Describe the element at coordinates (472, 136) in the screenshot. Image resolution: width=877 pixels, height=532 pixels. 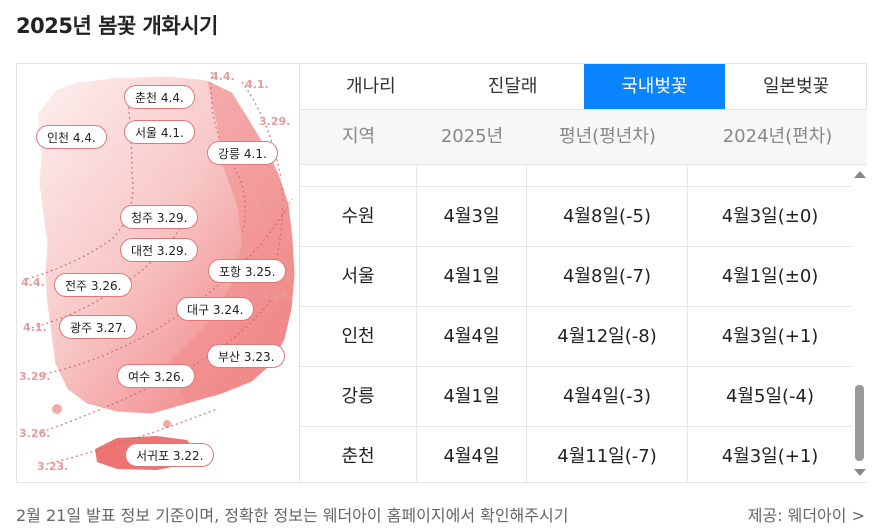
I see `column-header-2025: 2025년` at that location.